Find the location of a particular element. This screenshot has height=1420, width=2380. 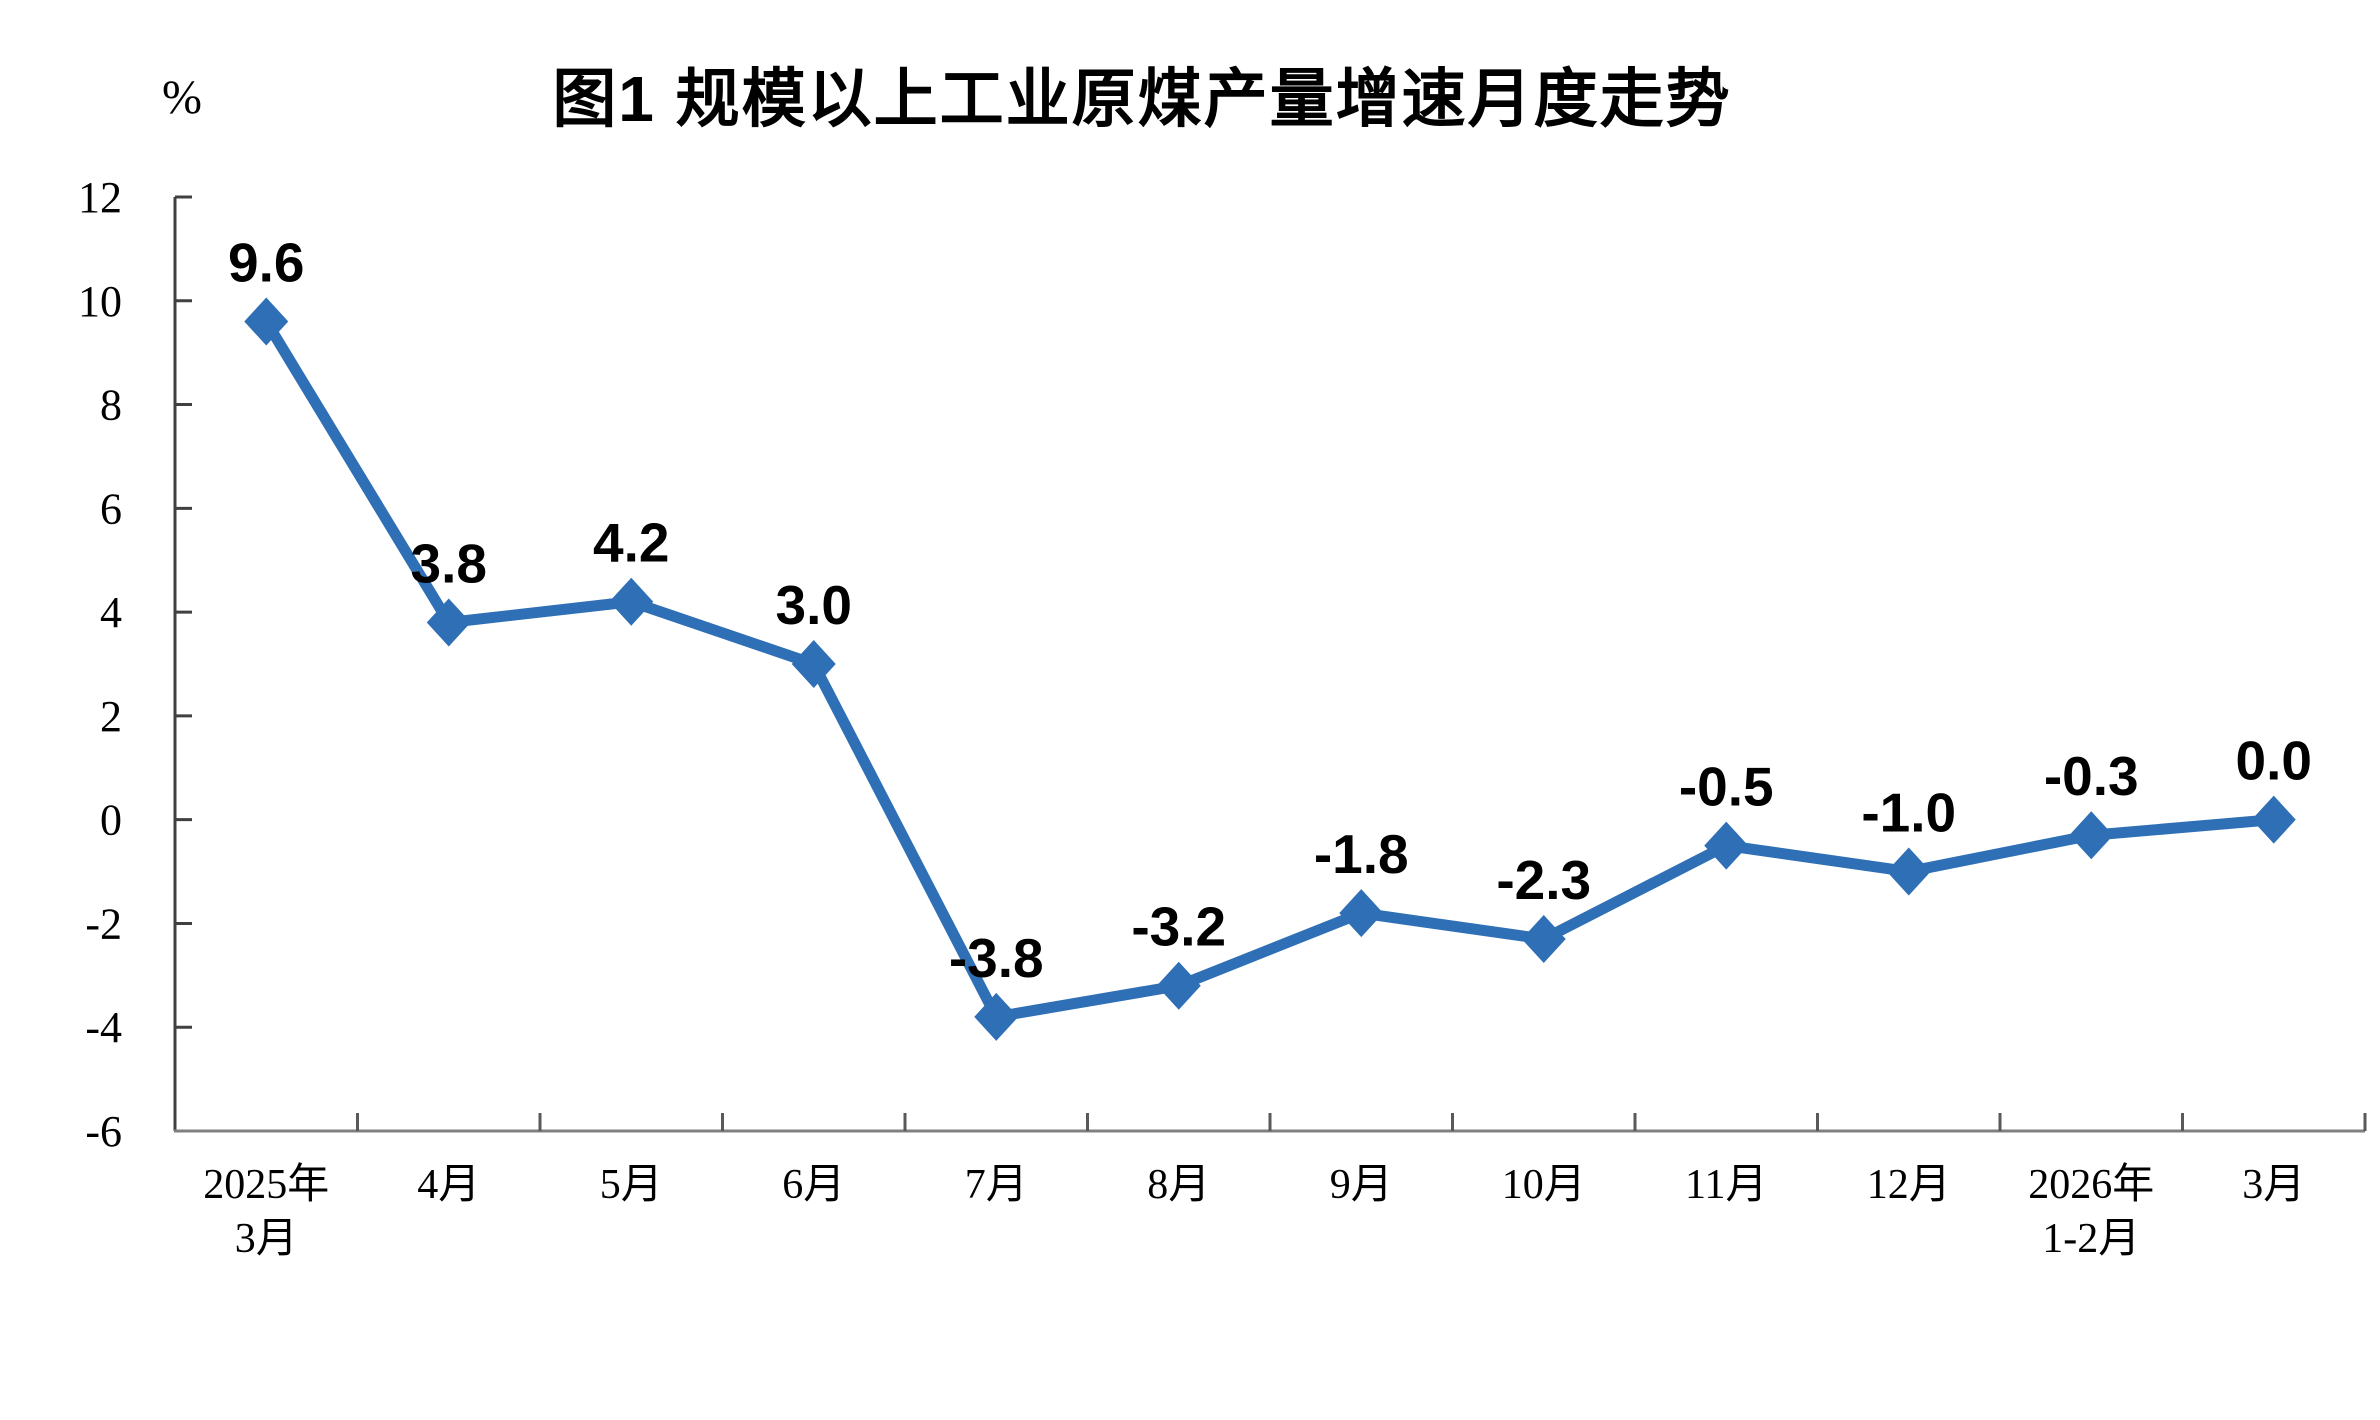

data-label: -0.3 is located at coordinates (2091, 776).